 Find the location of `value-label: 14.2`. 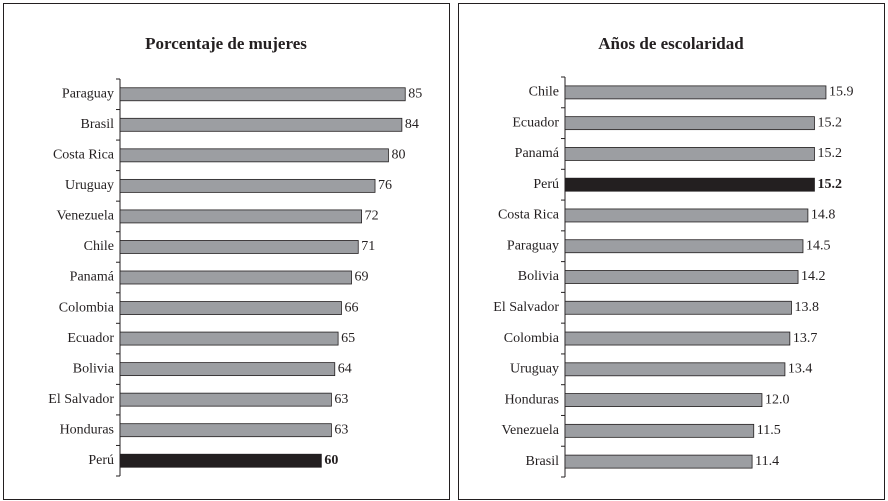

value-label: 14.2 is located at coordinates (813, 276).